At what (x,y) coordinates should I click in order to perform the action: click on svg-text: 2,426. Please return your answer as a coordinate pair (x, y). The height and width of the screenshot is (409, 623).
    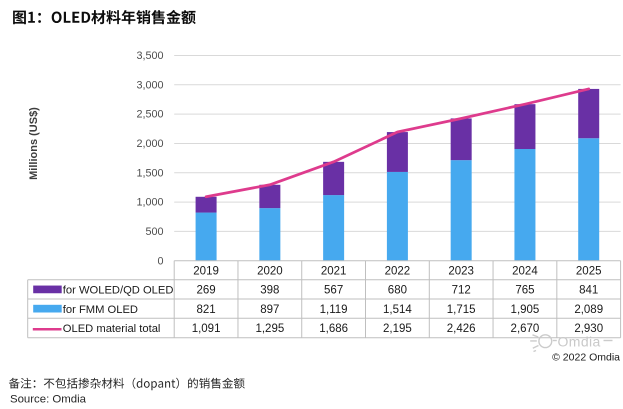
    Looking at the image, I should click on (461, 329).